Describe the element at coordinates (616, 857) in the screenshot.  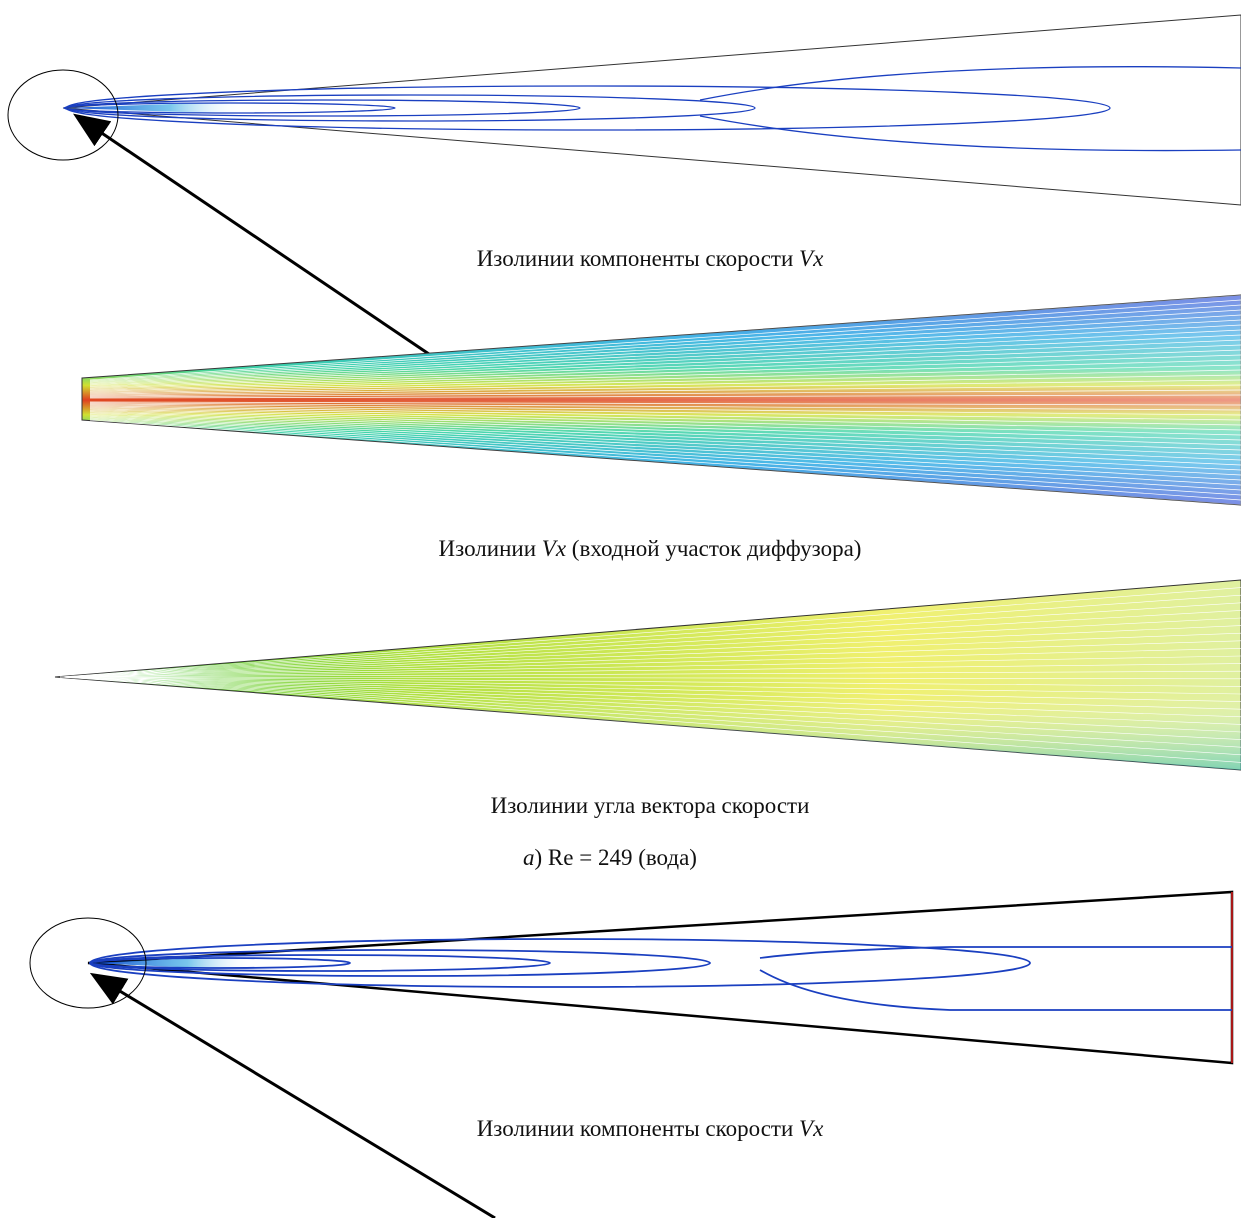
I see `text: ) Re = 249 (вода)` at that location.